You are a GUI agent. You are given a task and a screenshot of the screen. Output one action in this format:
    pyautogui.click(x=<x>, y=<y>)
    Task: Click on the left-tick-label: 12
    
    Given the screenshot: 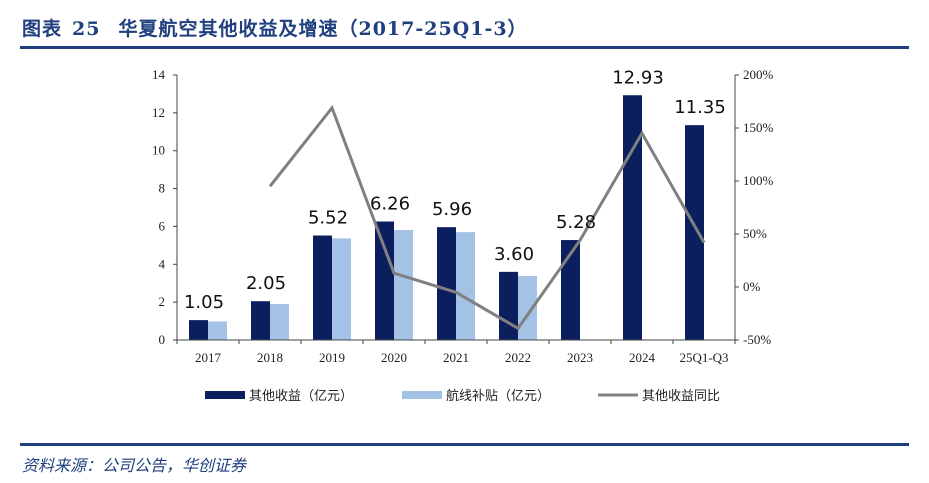 What is the action you would take?
    pyautogui.click(x=158, y=112)
    